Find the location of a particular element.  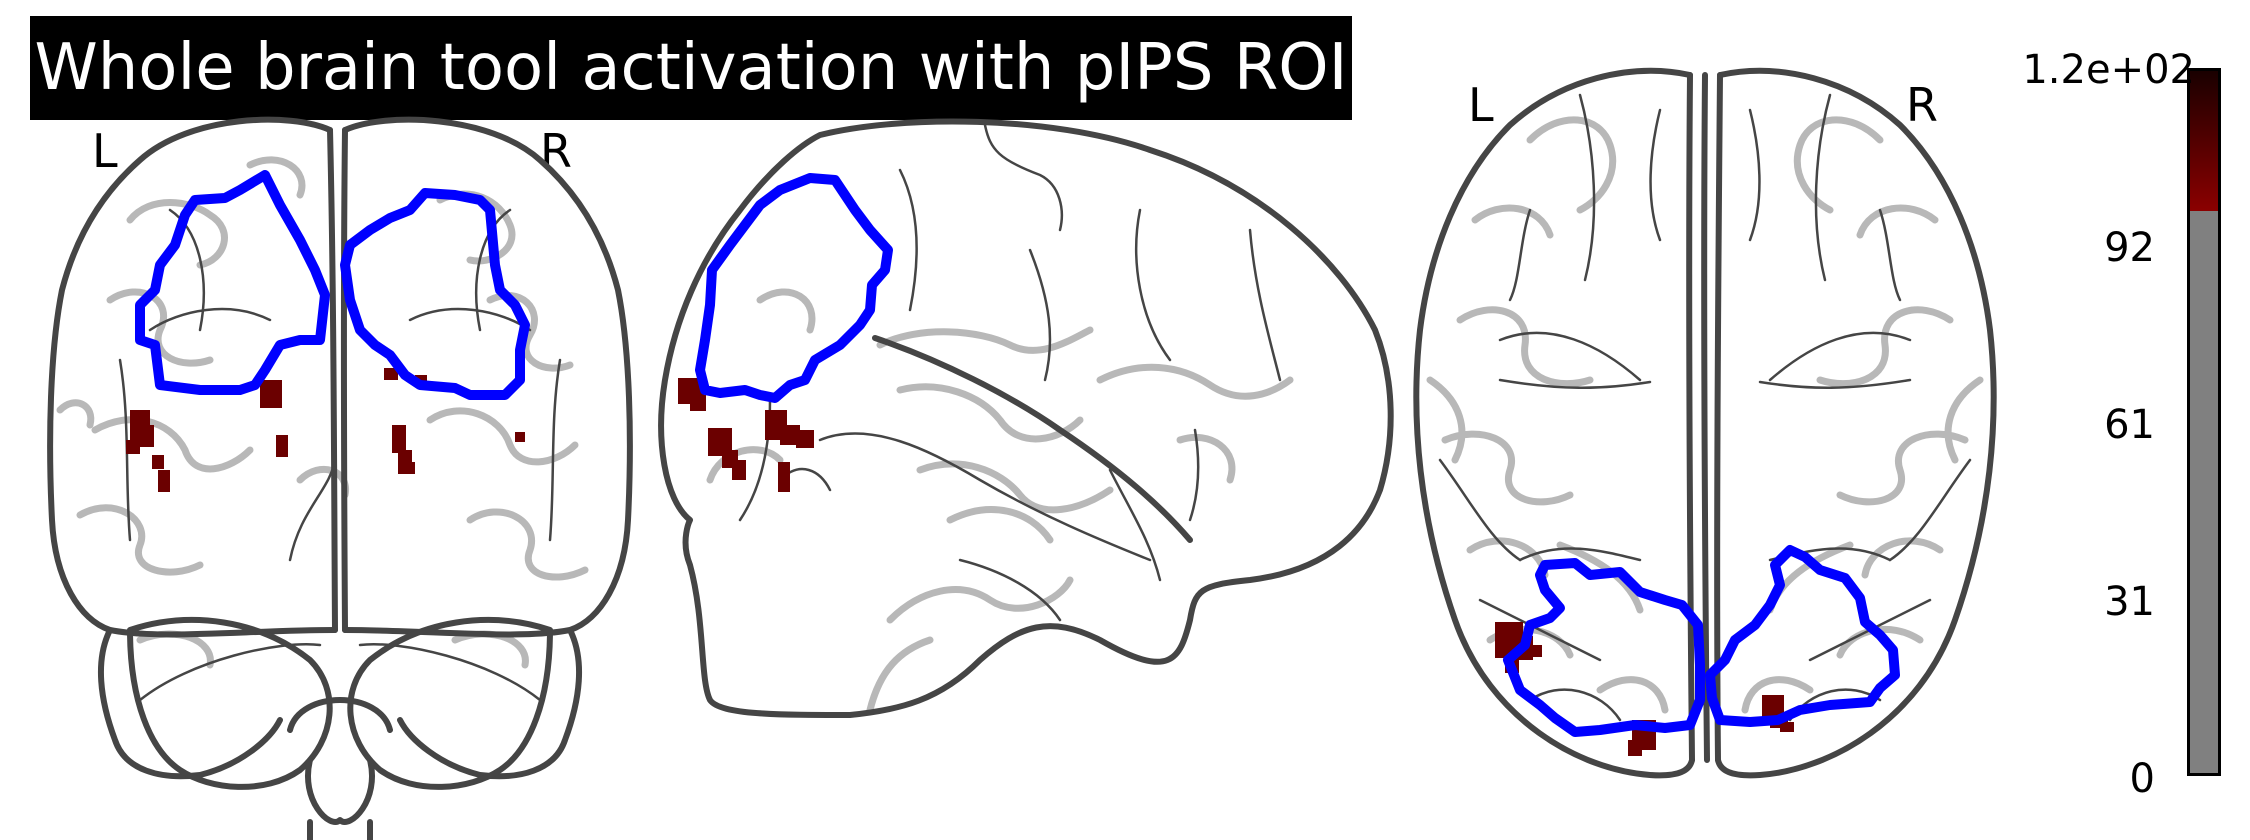

axial-roi-outline is located at coordinates (1701, 641).